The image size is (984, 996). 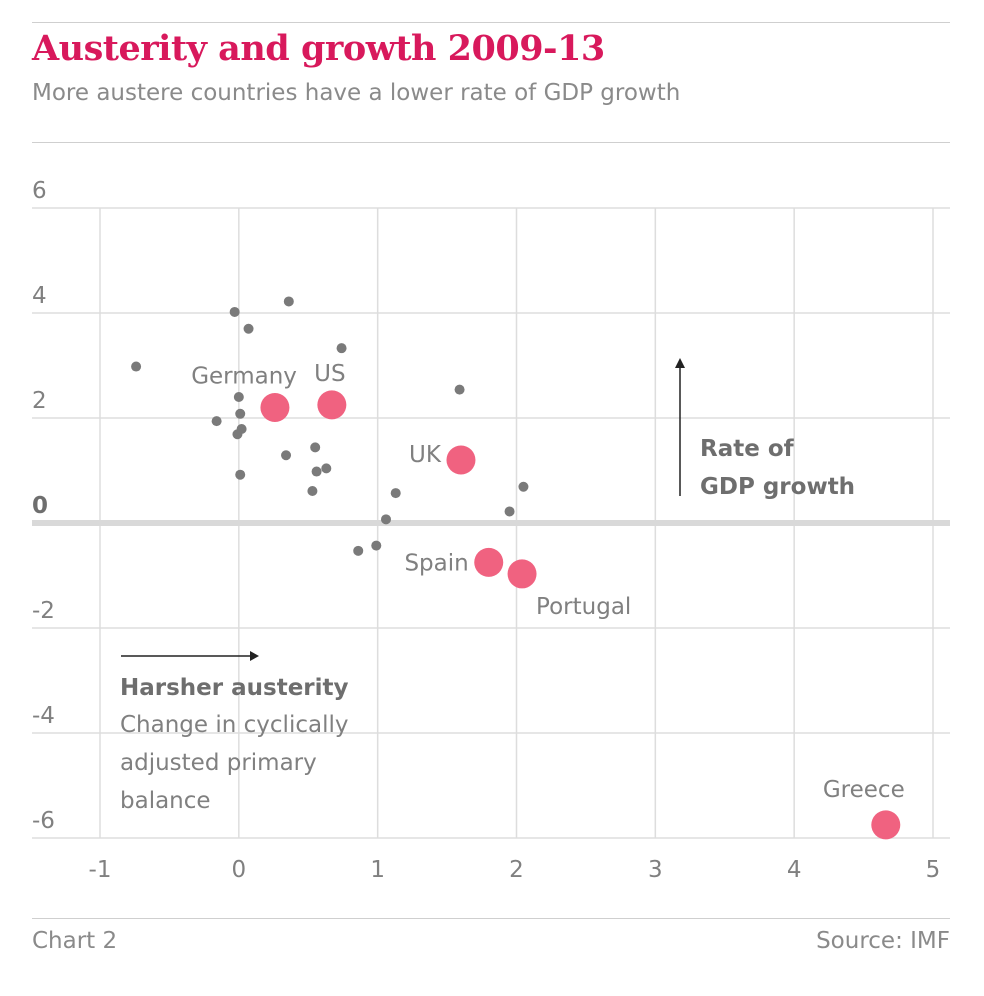 What do you see at coordinates (516, 870) in the screenshot?
I see `x-tick-label: 2` at bounding box center [516, 870].